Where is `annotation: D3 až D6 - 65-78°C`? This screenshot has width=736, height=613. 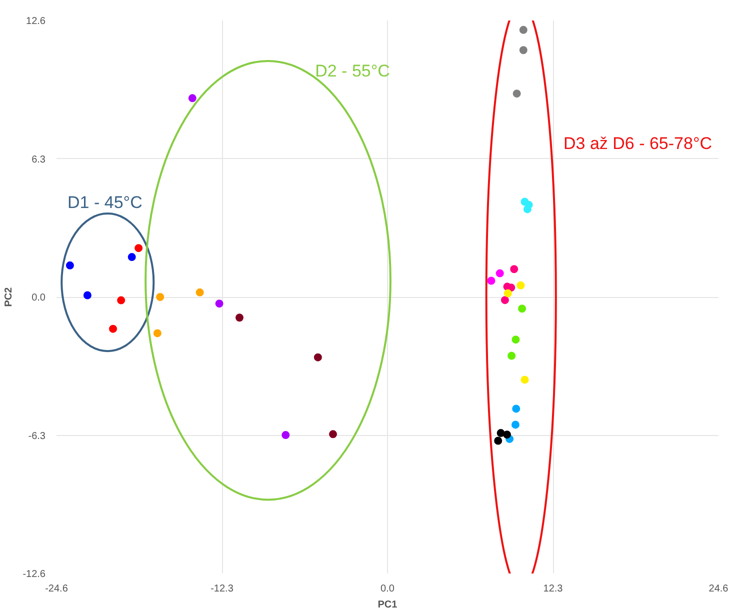 annotation: D3 až D6 - 65-78°C is located at coordinates (638, 143).